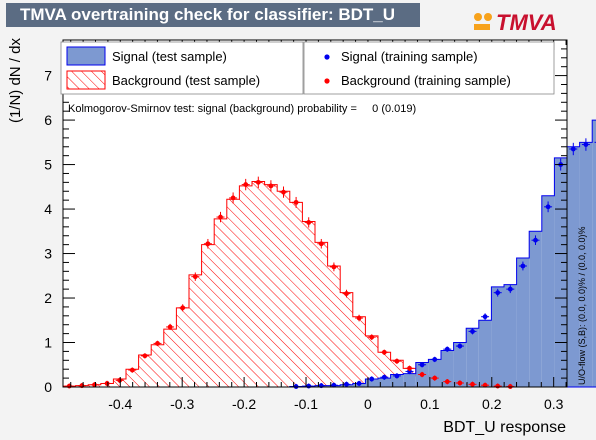 The height and width of the screenshot is (440, 596). What do you see at coordinates (48, 76) in the screenshot?
I see `y-tick-label: 7` at bounding box center [48, 76].